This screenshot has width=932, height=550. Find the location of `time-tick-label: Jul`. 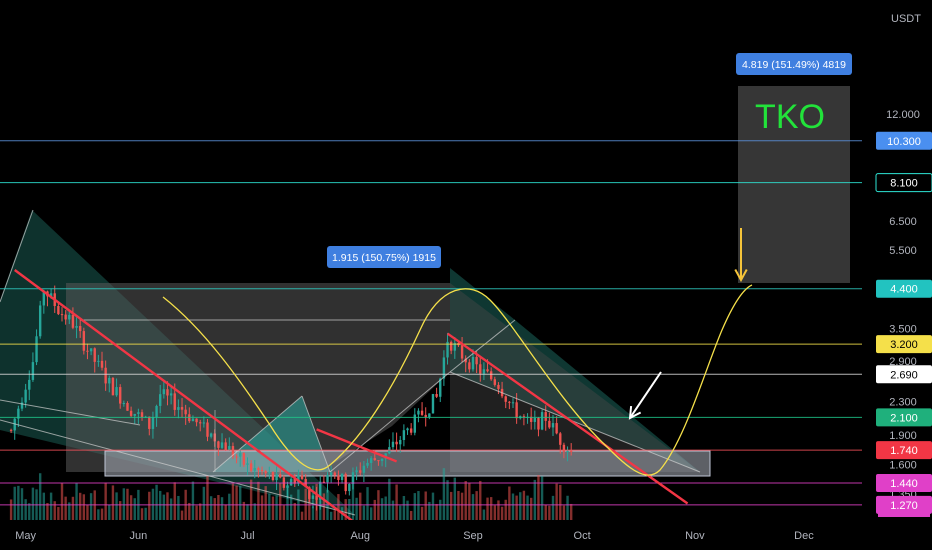

time-tick-label: Jul is located at coordinates (247, 536).